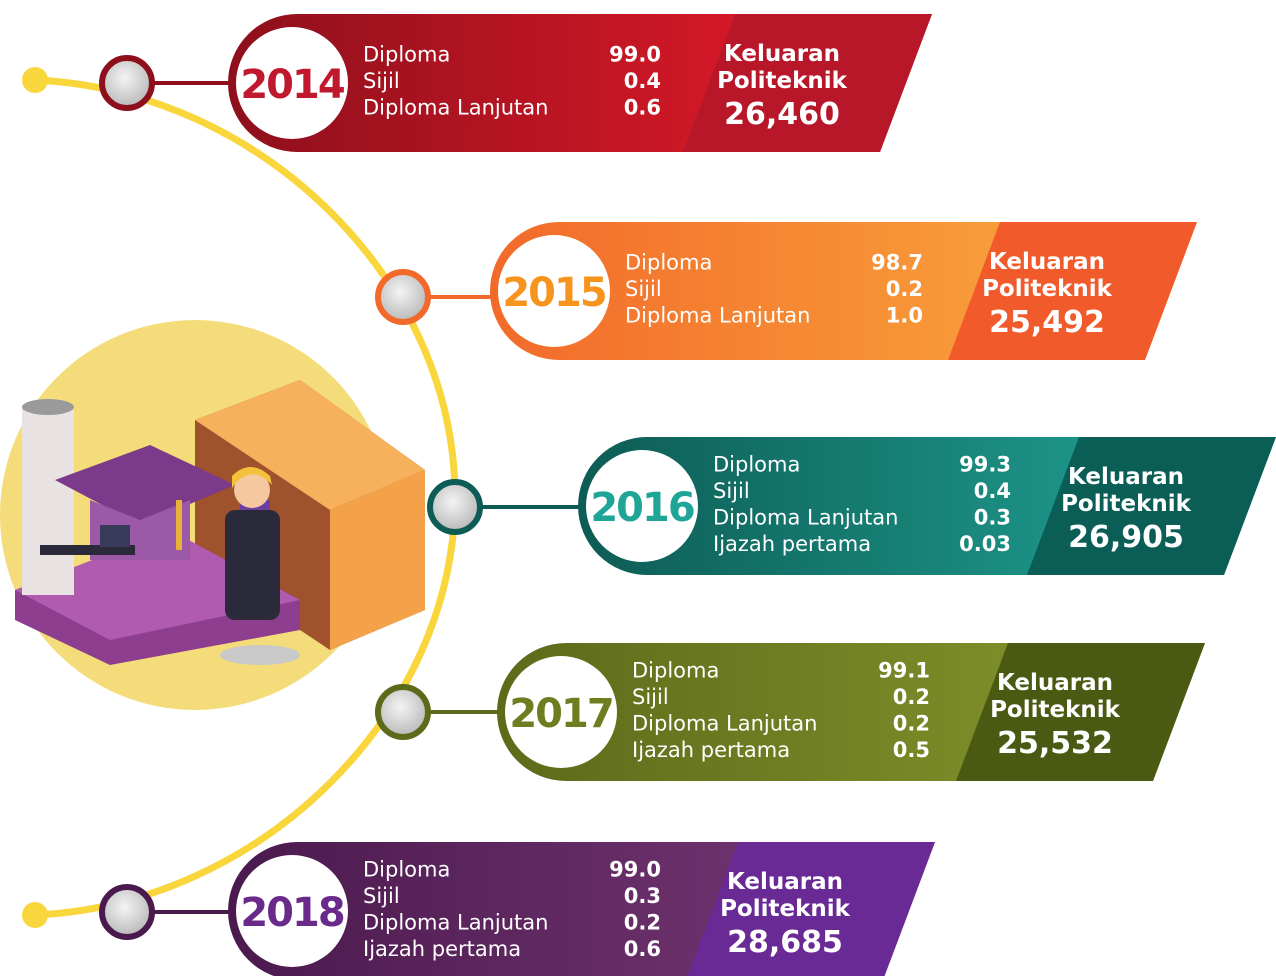 Image resolution: width=1276 pixels, height=976 pixels. Describe the element at coordinates (1126, 537) in the screenshot. I see `side-total: 26,905` at that location.